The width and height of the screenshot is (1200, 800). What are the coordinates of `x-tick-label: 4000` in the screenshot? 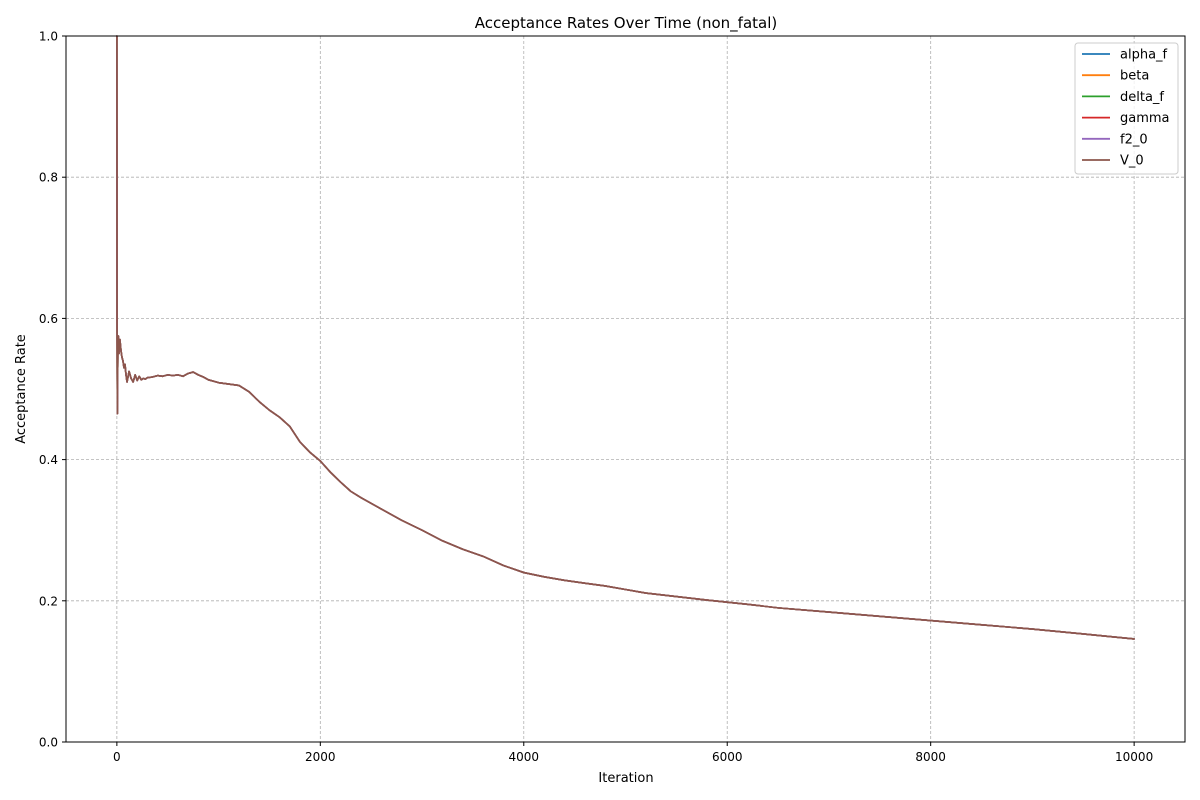 It's located at (523, 757).